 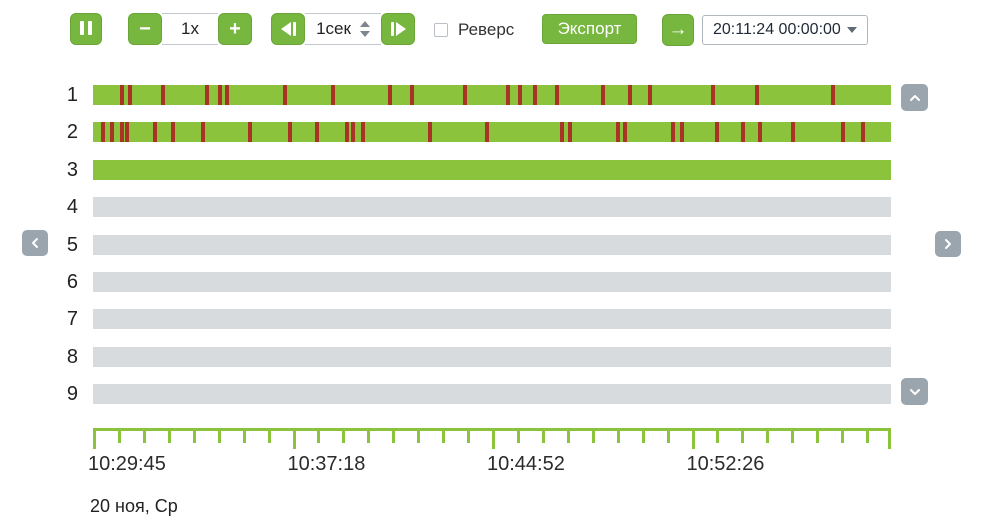 I want to click on chevron-right-icon, so click(x=948, y=244).